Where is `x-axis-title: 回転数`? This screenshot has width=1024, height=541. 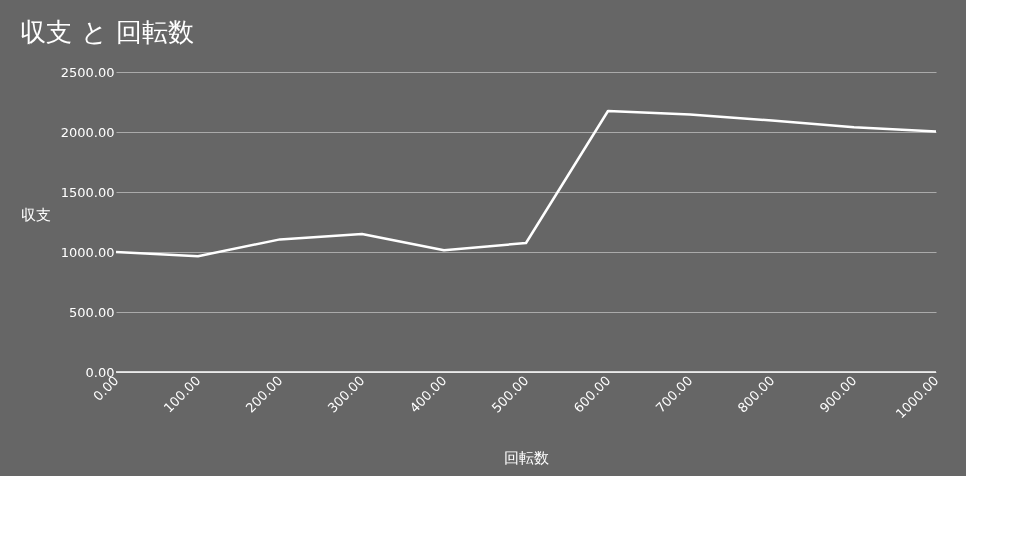 x-axis-title: 回転数 is located at coordinates (526, 458).